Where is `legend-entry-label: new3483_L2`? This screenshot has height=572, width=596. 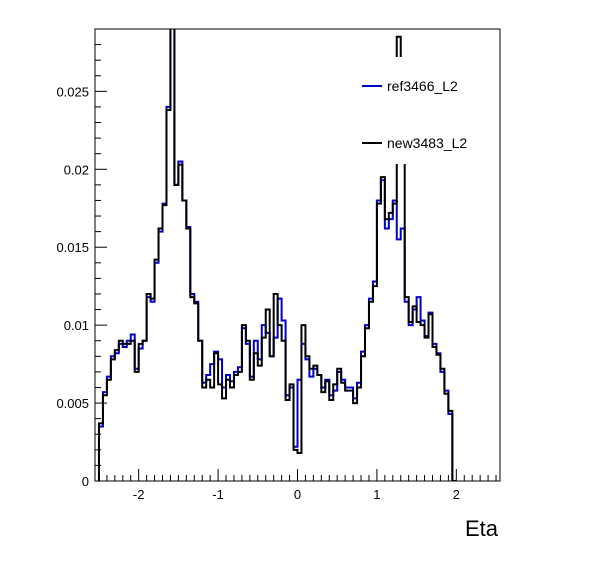
legend-entry-label: new3483_L2 is located at coordinates (427, 143).